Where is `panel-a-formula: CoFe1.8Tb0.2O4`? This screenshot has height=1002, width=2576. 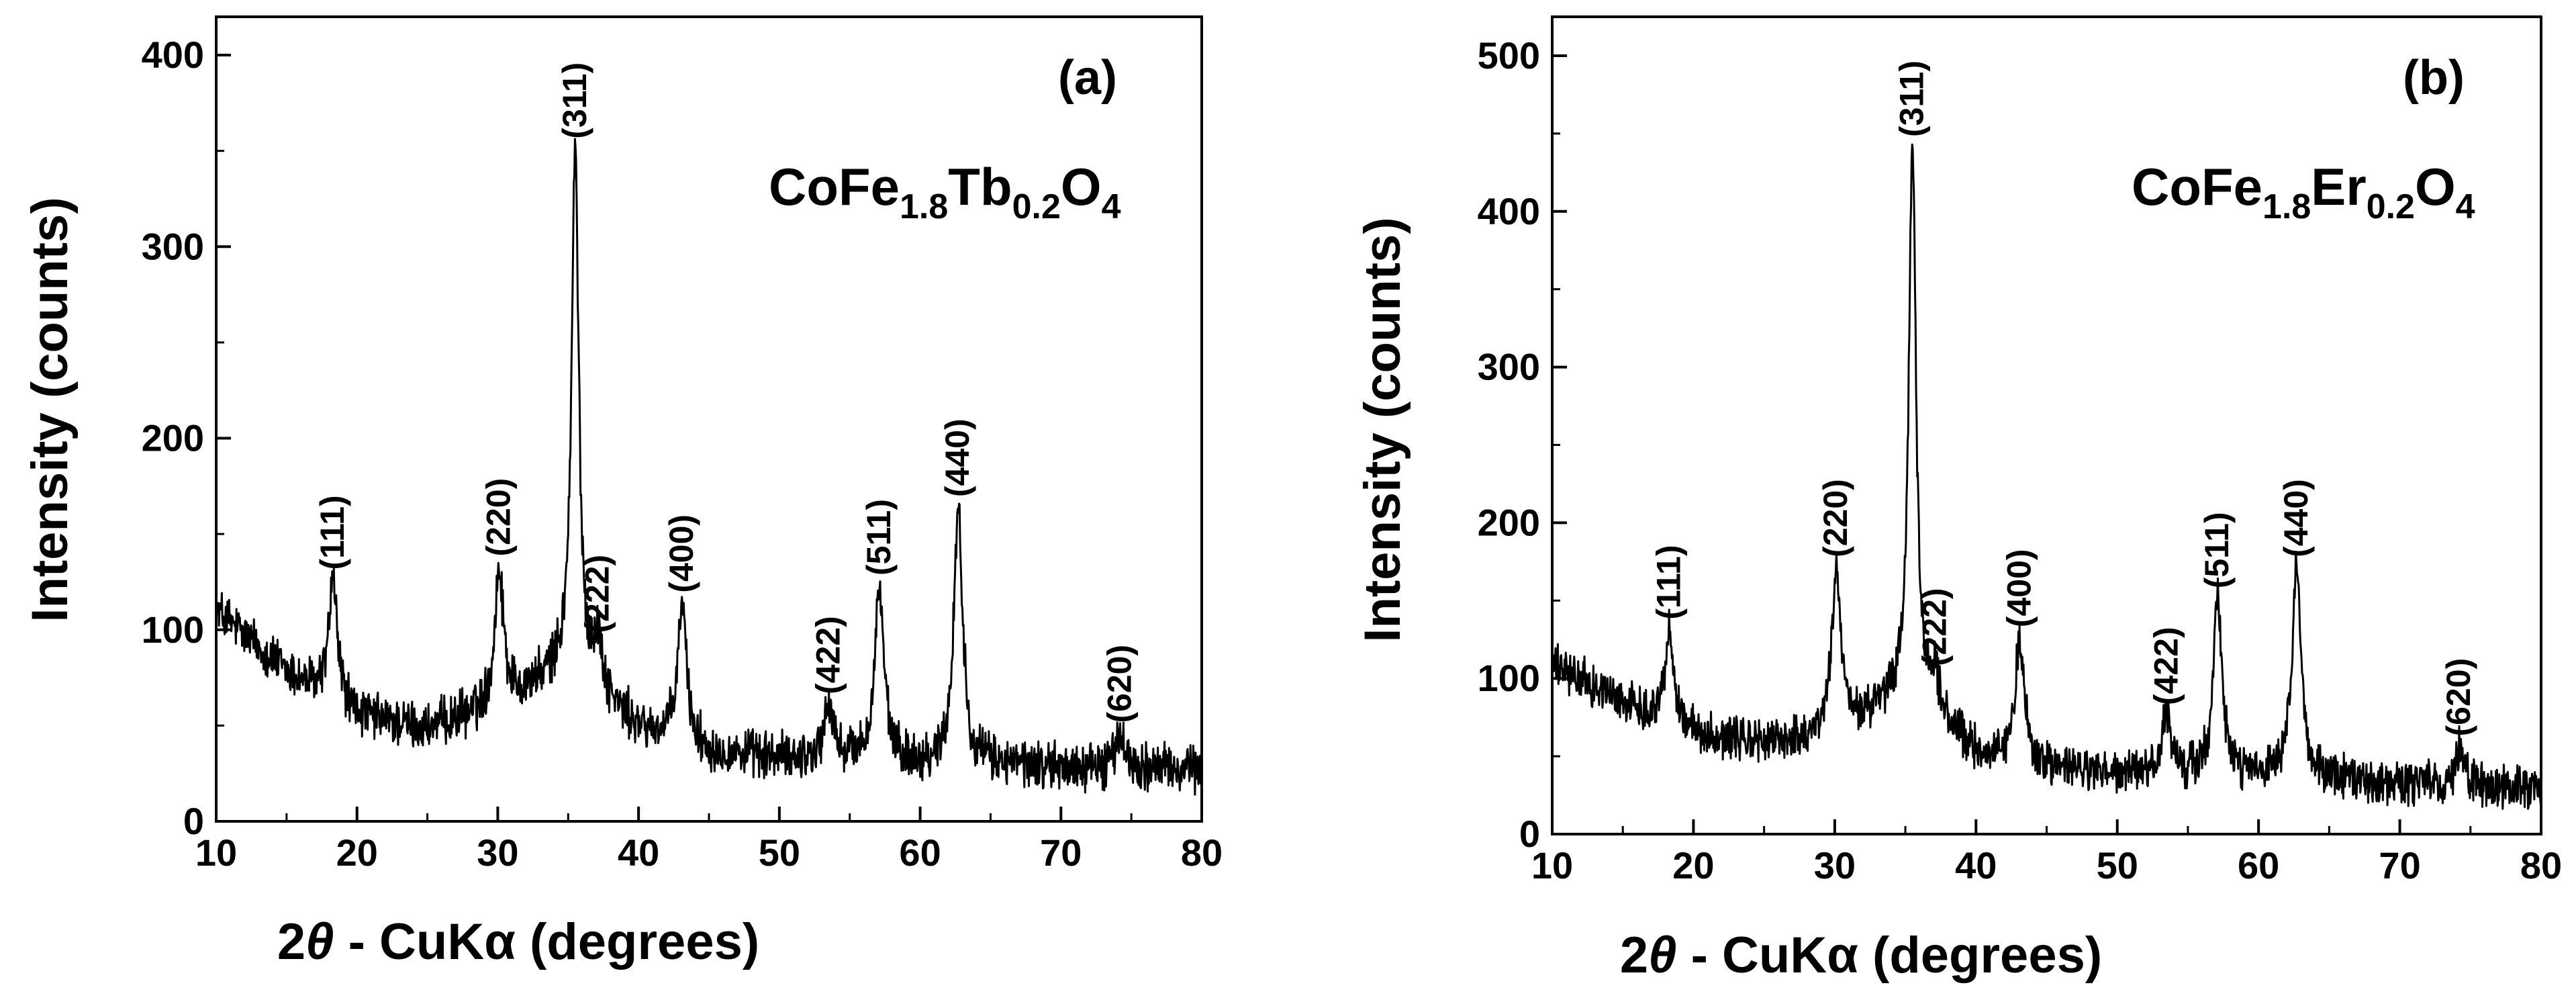
panel-a-formula: CoFe1.8Tb0.2O4 is located at coordinates (945, 191).